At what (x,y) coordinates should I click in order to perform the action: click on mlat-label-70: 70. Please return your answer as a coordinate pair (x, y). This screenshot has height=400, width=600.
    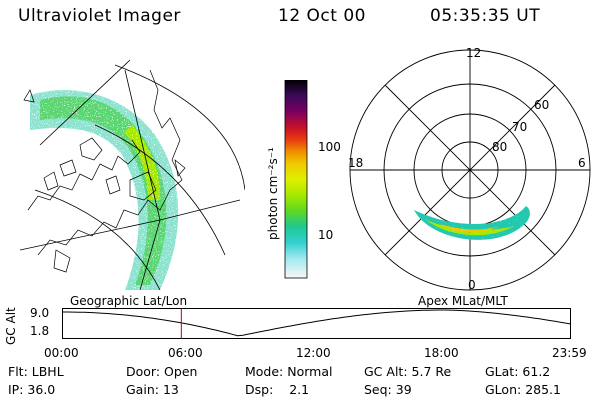
    Looking at the image, I should click on (520, 127).